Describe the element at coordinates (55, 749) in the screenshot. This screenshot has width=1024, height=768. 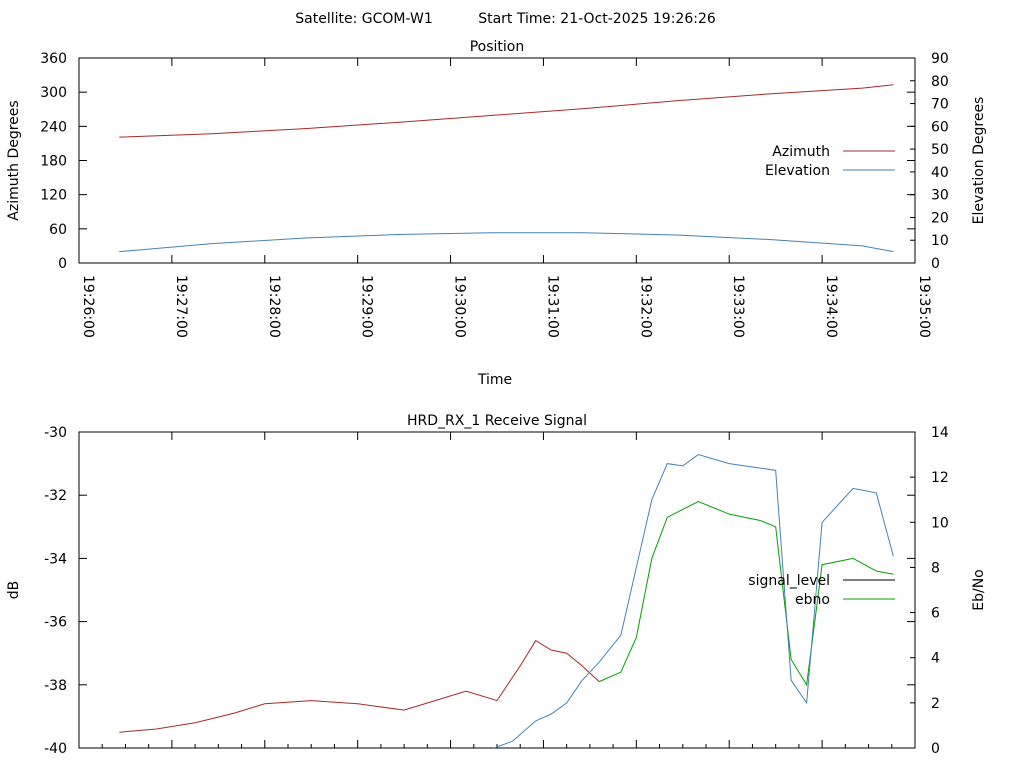
I see `y-tick-label: -40` at that location.